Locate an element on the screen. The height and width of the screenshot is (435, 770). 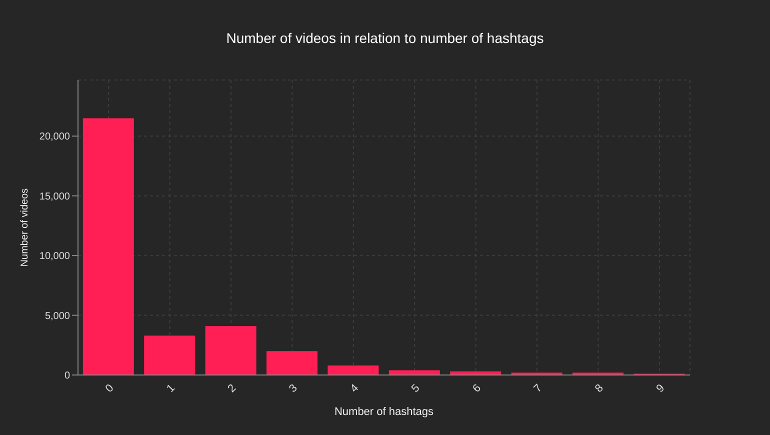
x-tick-label: 2 is located at coordinates (232, 388).